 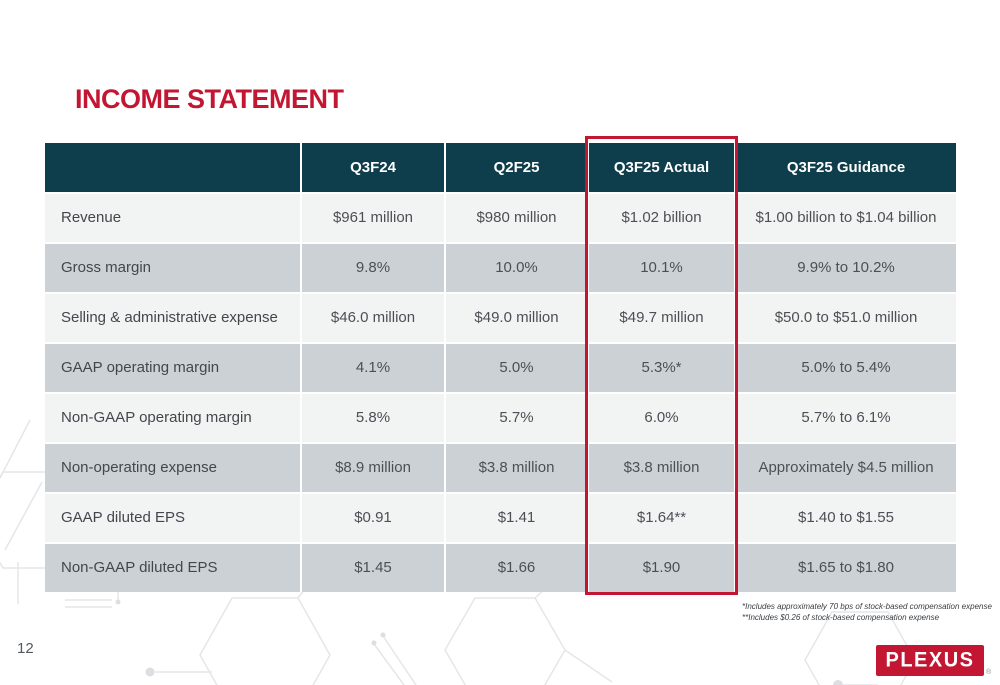 What do you see at coordinates (172, 218) in the screenshot?
I see `row-label: Revenue` at bounding box center [172, 218].